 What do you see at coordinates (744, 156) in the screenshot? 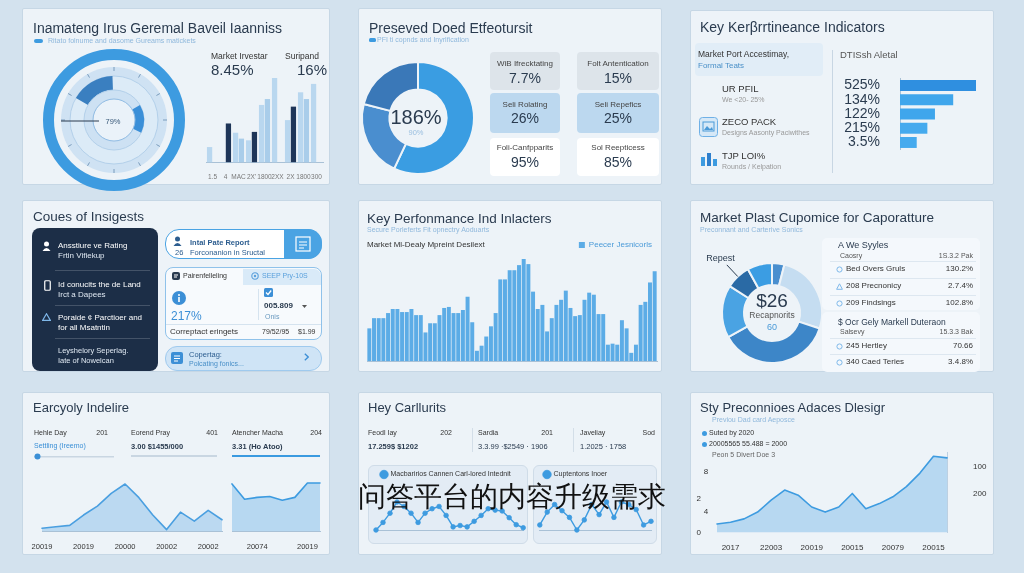
I see `text: TJP LOI%` at bounding box center [744, 156].